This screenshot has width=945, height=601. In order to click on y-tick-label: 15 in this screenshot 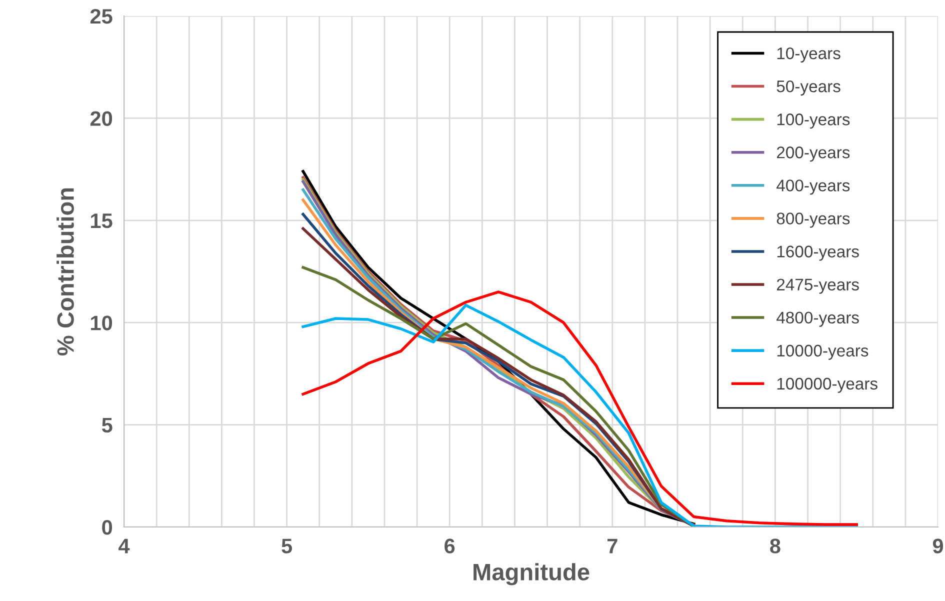, I will do `click(101, 221)`.